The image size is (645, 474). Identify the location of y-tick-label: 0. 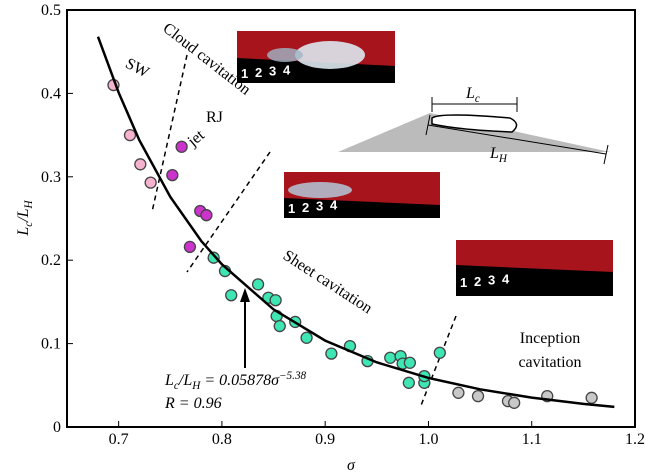
(57, 427).